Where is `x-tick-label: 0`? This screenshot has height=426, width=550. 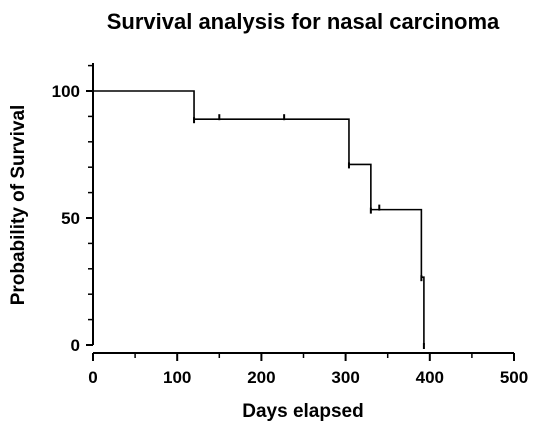
x-tick-label: 0 is located at coordinates (92, 377).